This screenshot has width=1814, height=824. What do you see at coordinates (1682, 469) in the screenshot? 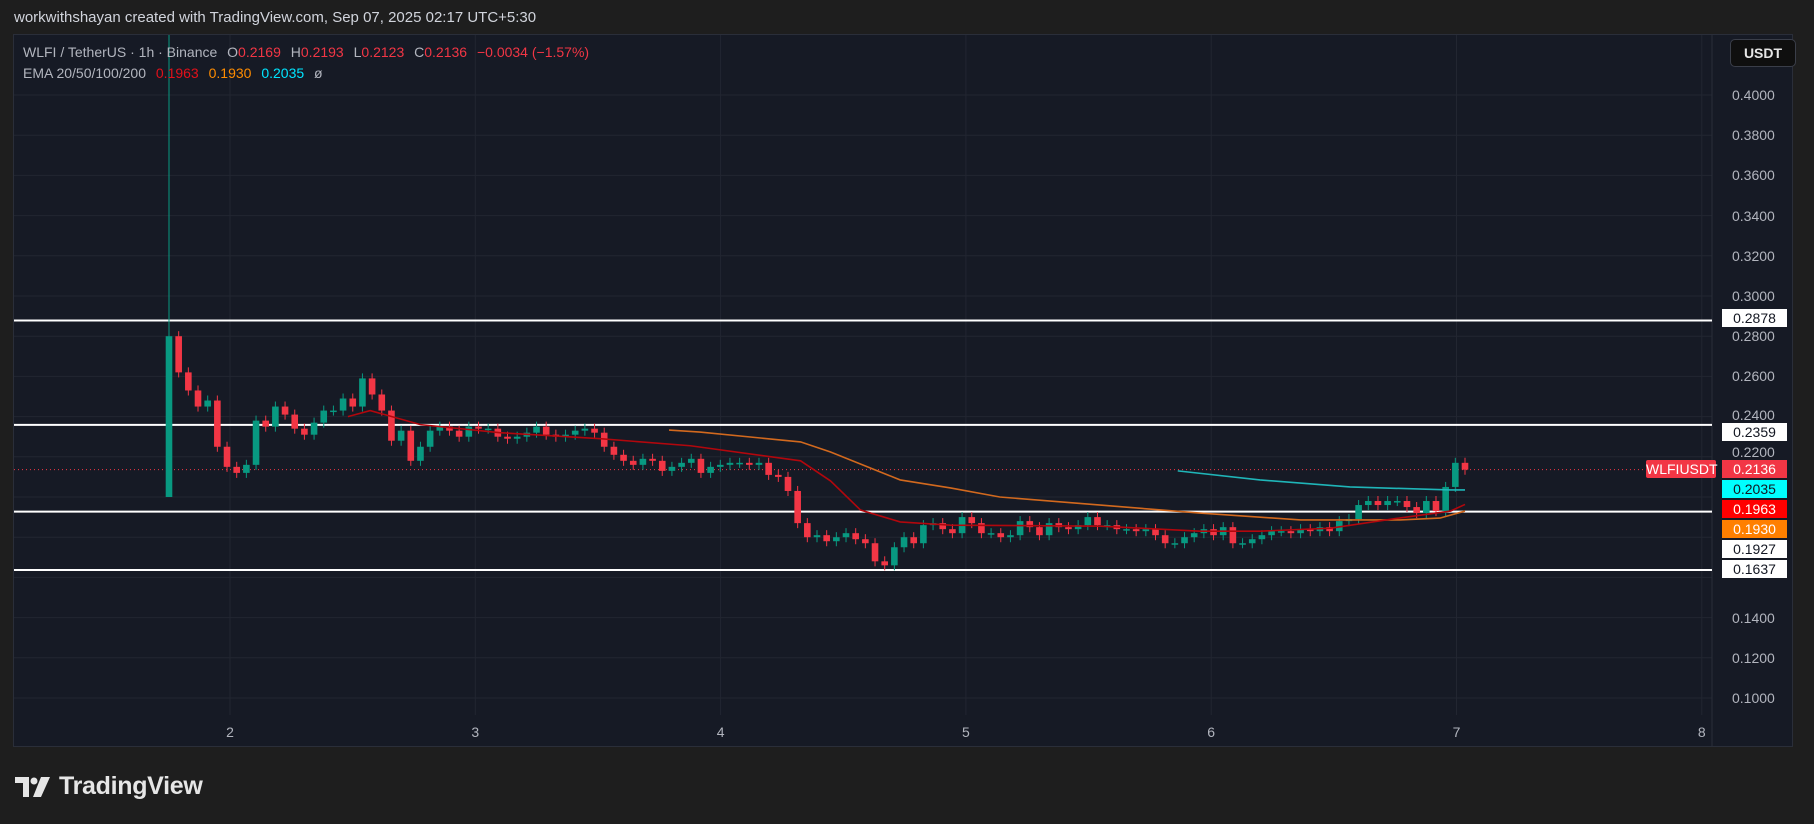
I see `symbol-price-tag: WLFIUSDT` at bounding box center [1682, 469].